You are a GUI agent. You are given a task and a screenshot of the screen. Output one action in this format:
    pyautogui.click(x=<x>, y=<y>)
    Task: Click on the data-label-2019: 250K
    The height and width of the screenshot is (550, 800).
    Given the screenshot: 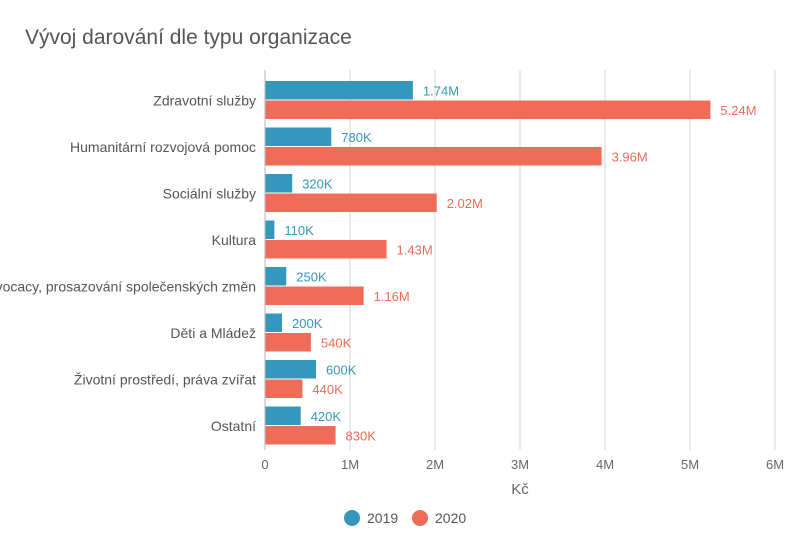 What is the action you would take?
    pyautogui.click(x=311, y=276)
    